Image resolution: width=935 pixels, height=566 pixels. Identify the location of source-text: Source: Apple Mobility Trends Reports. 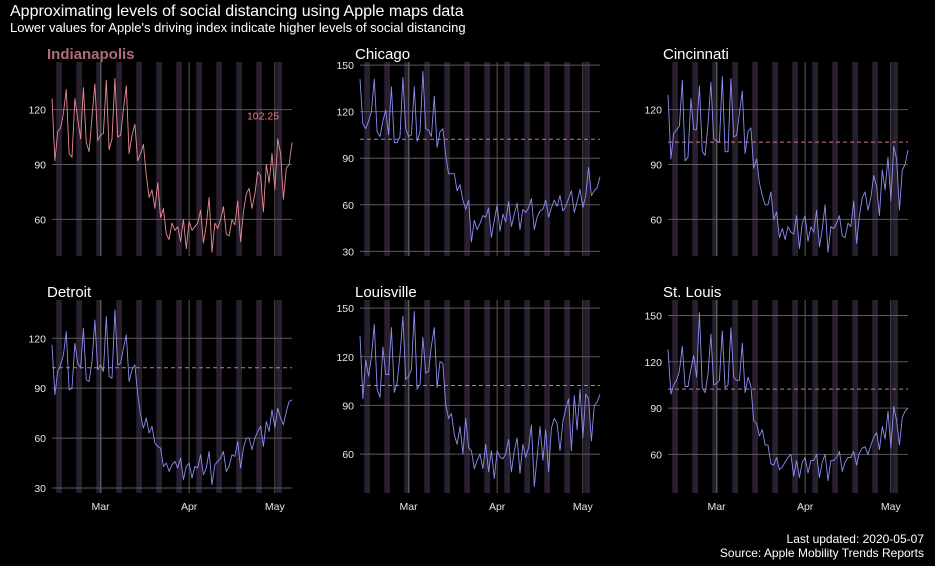
(821, 553).